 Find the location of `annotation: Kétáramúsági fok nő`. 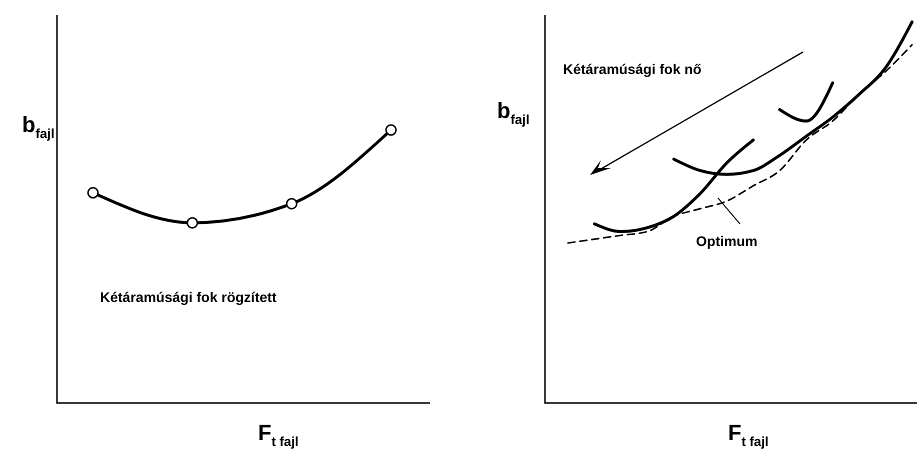

annotation: Kétáramúsági fok nő is located at coordinates (632, 69).